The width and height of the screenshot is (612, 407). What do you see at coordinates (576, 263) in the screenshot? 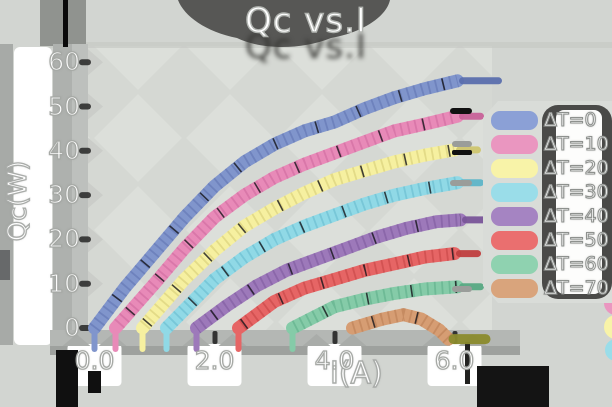
I see `legend-label: ΔT=60` at bounding box center [576, 263].